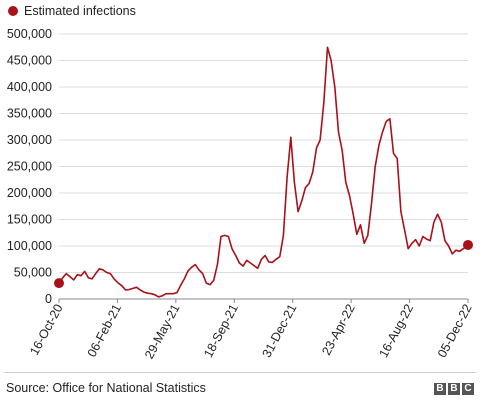 The image size is (480, 400). Describe the element at coordinates (29, 34) in the screenshot. I see `y-tick-label: 500,000` at that location.